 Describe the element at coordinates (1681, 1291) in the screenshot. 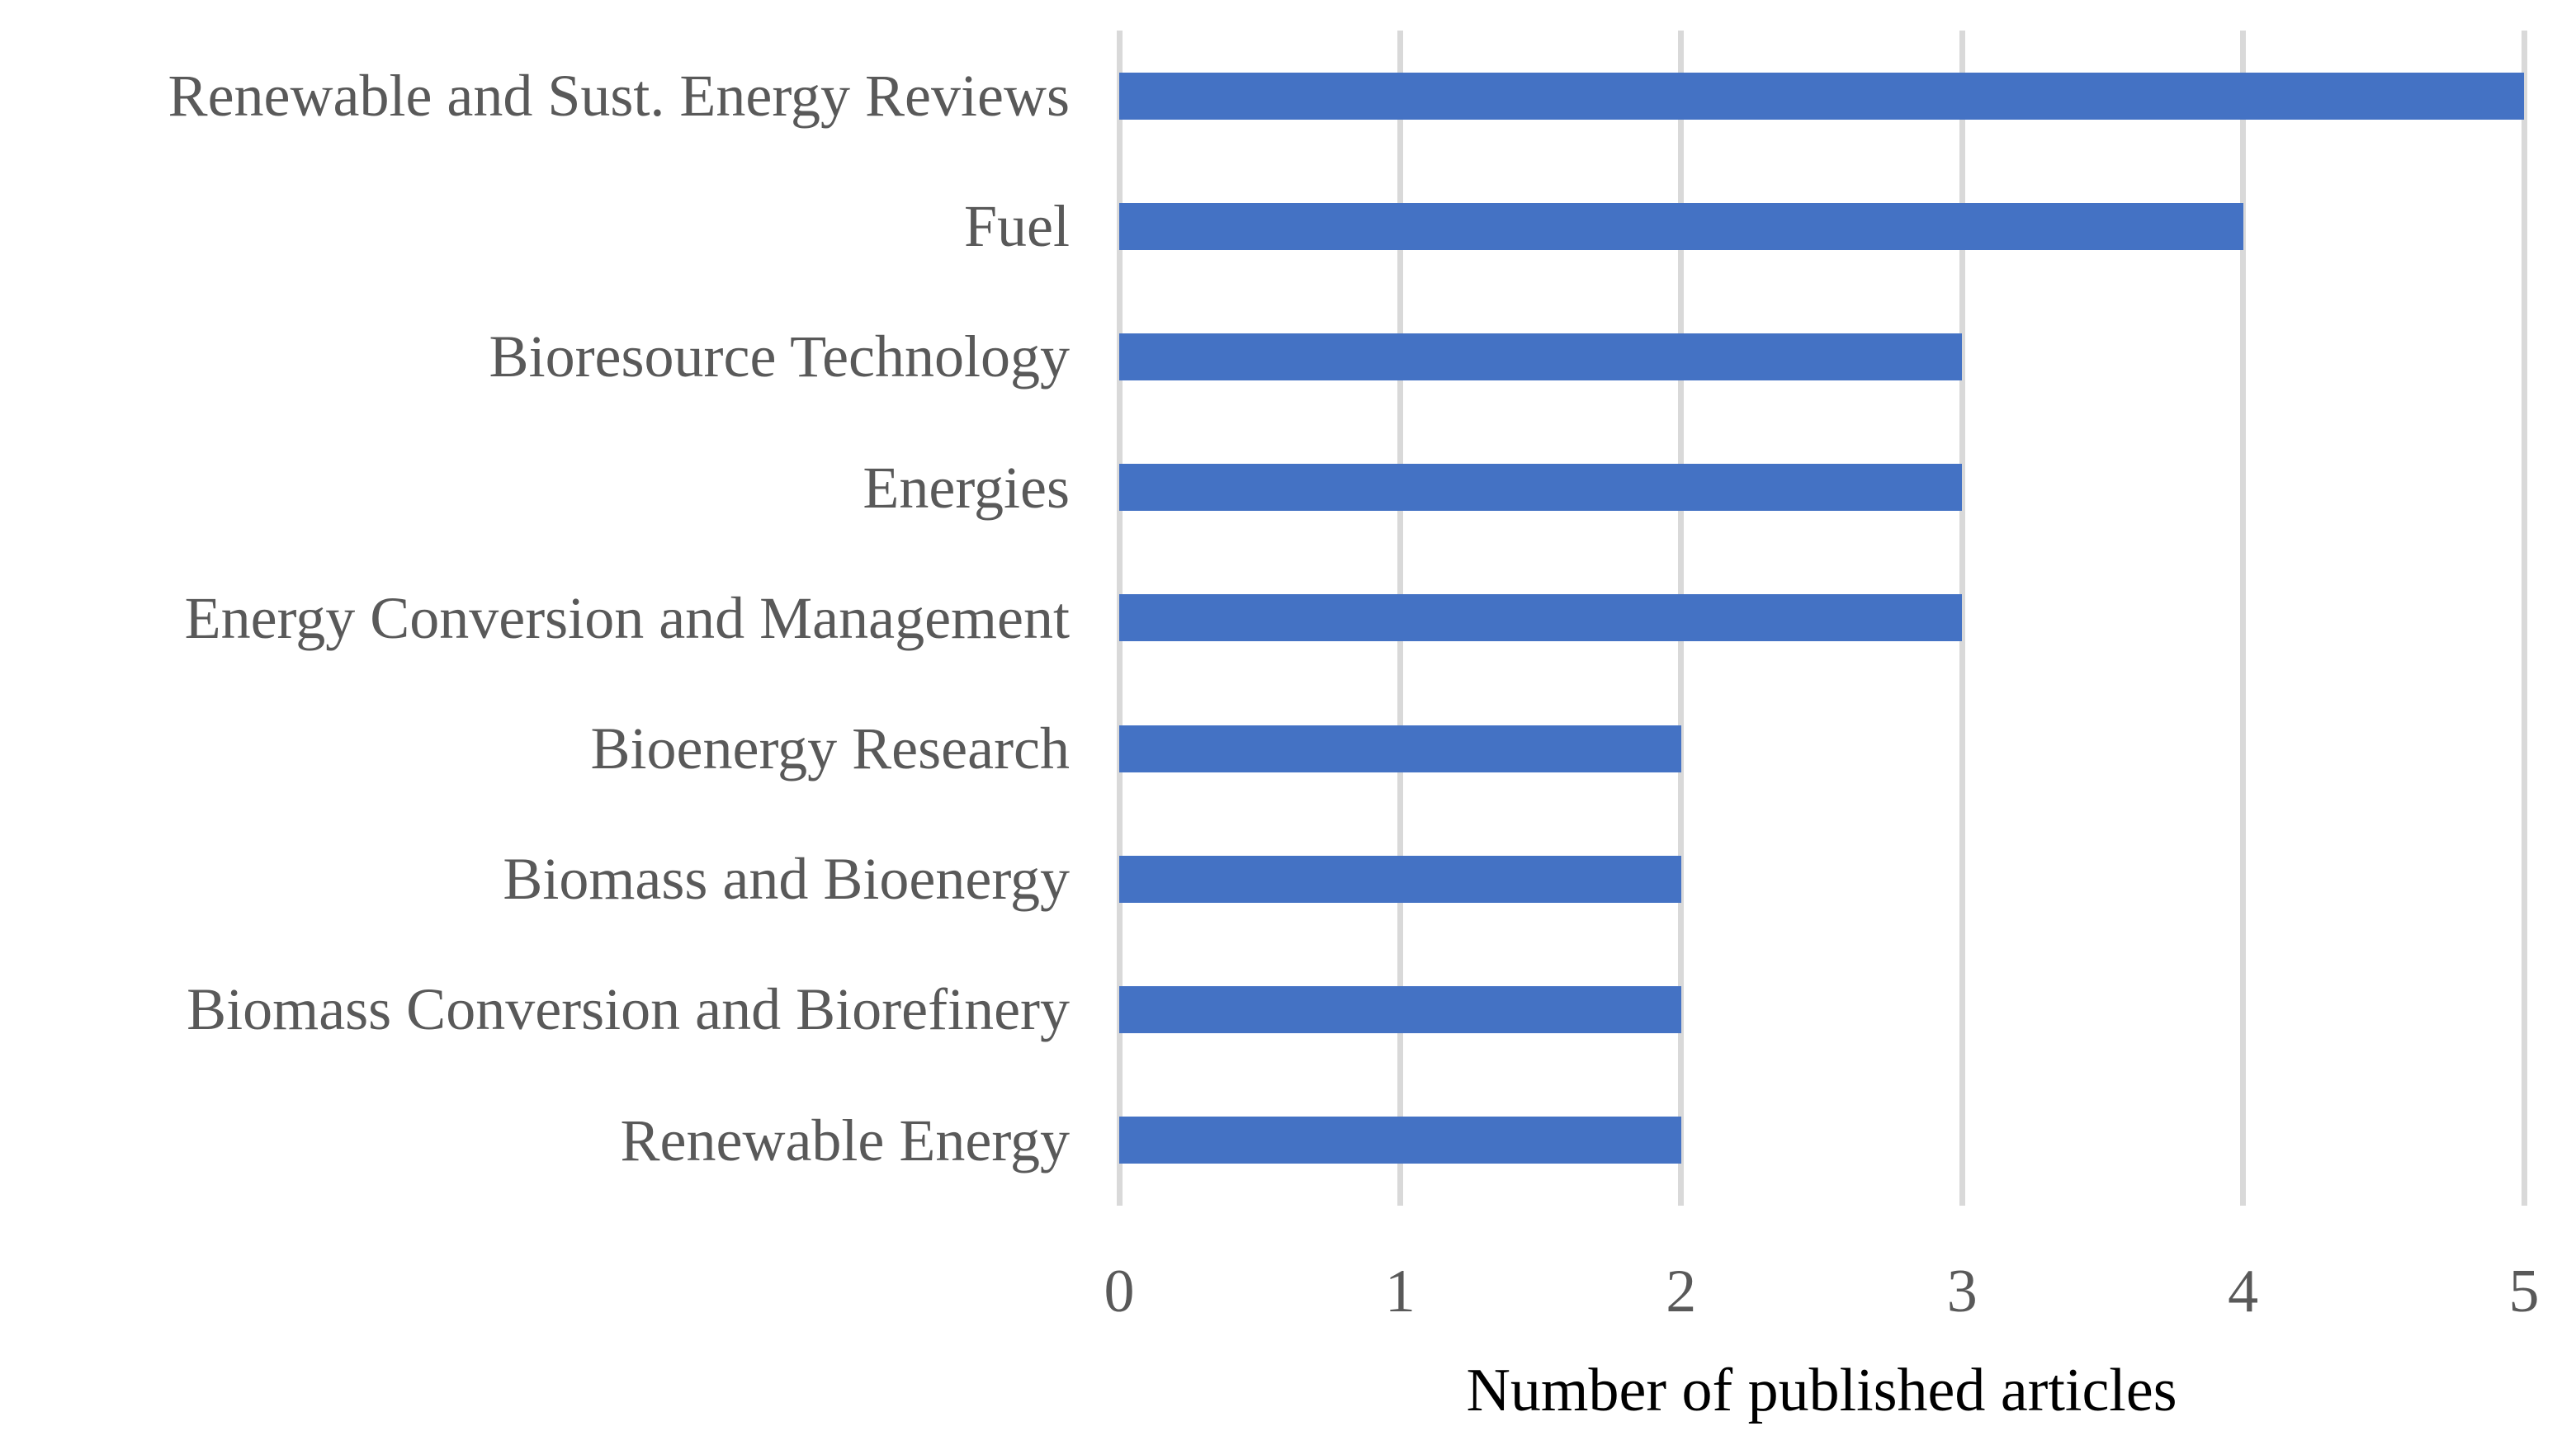

I see `x-tick-label: 2` at that location.